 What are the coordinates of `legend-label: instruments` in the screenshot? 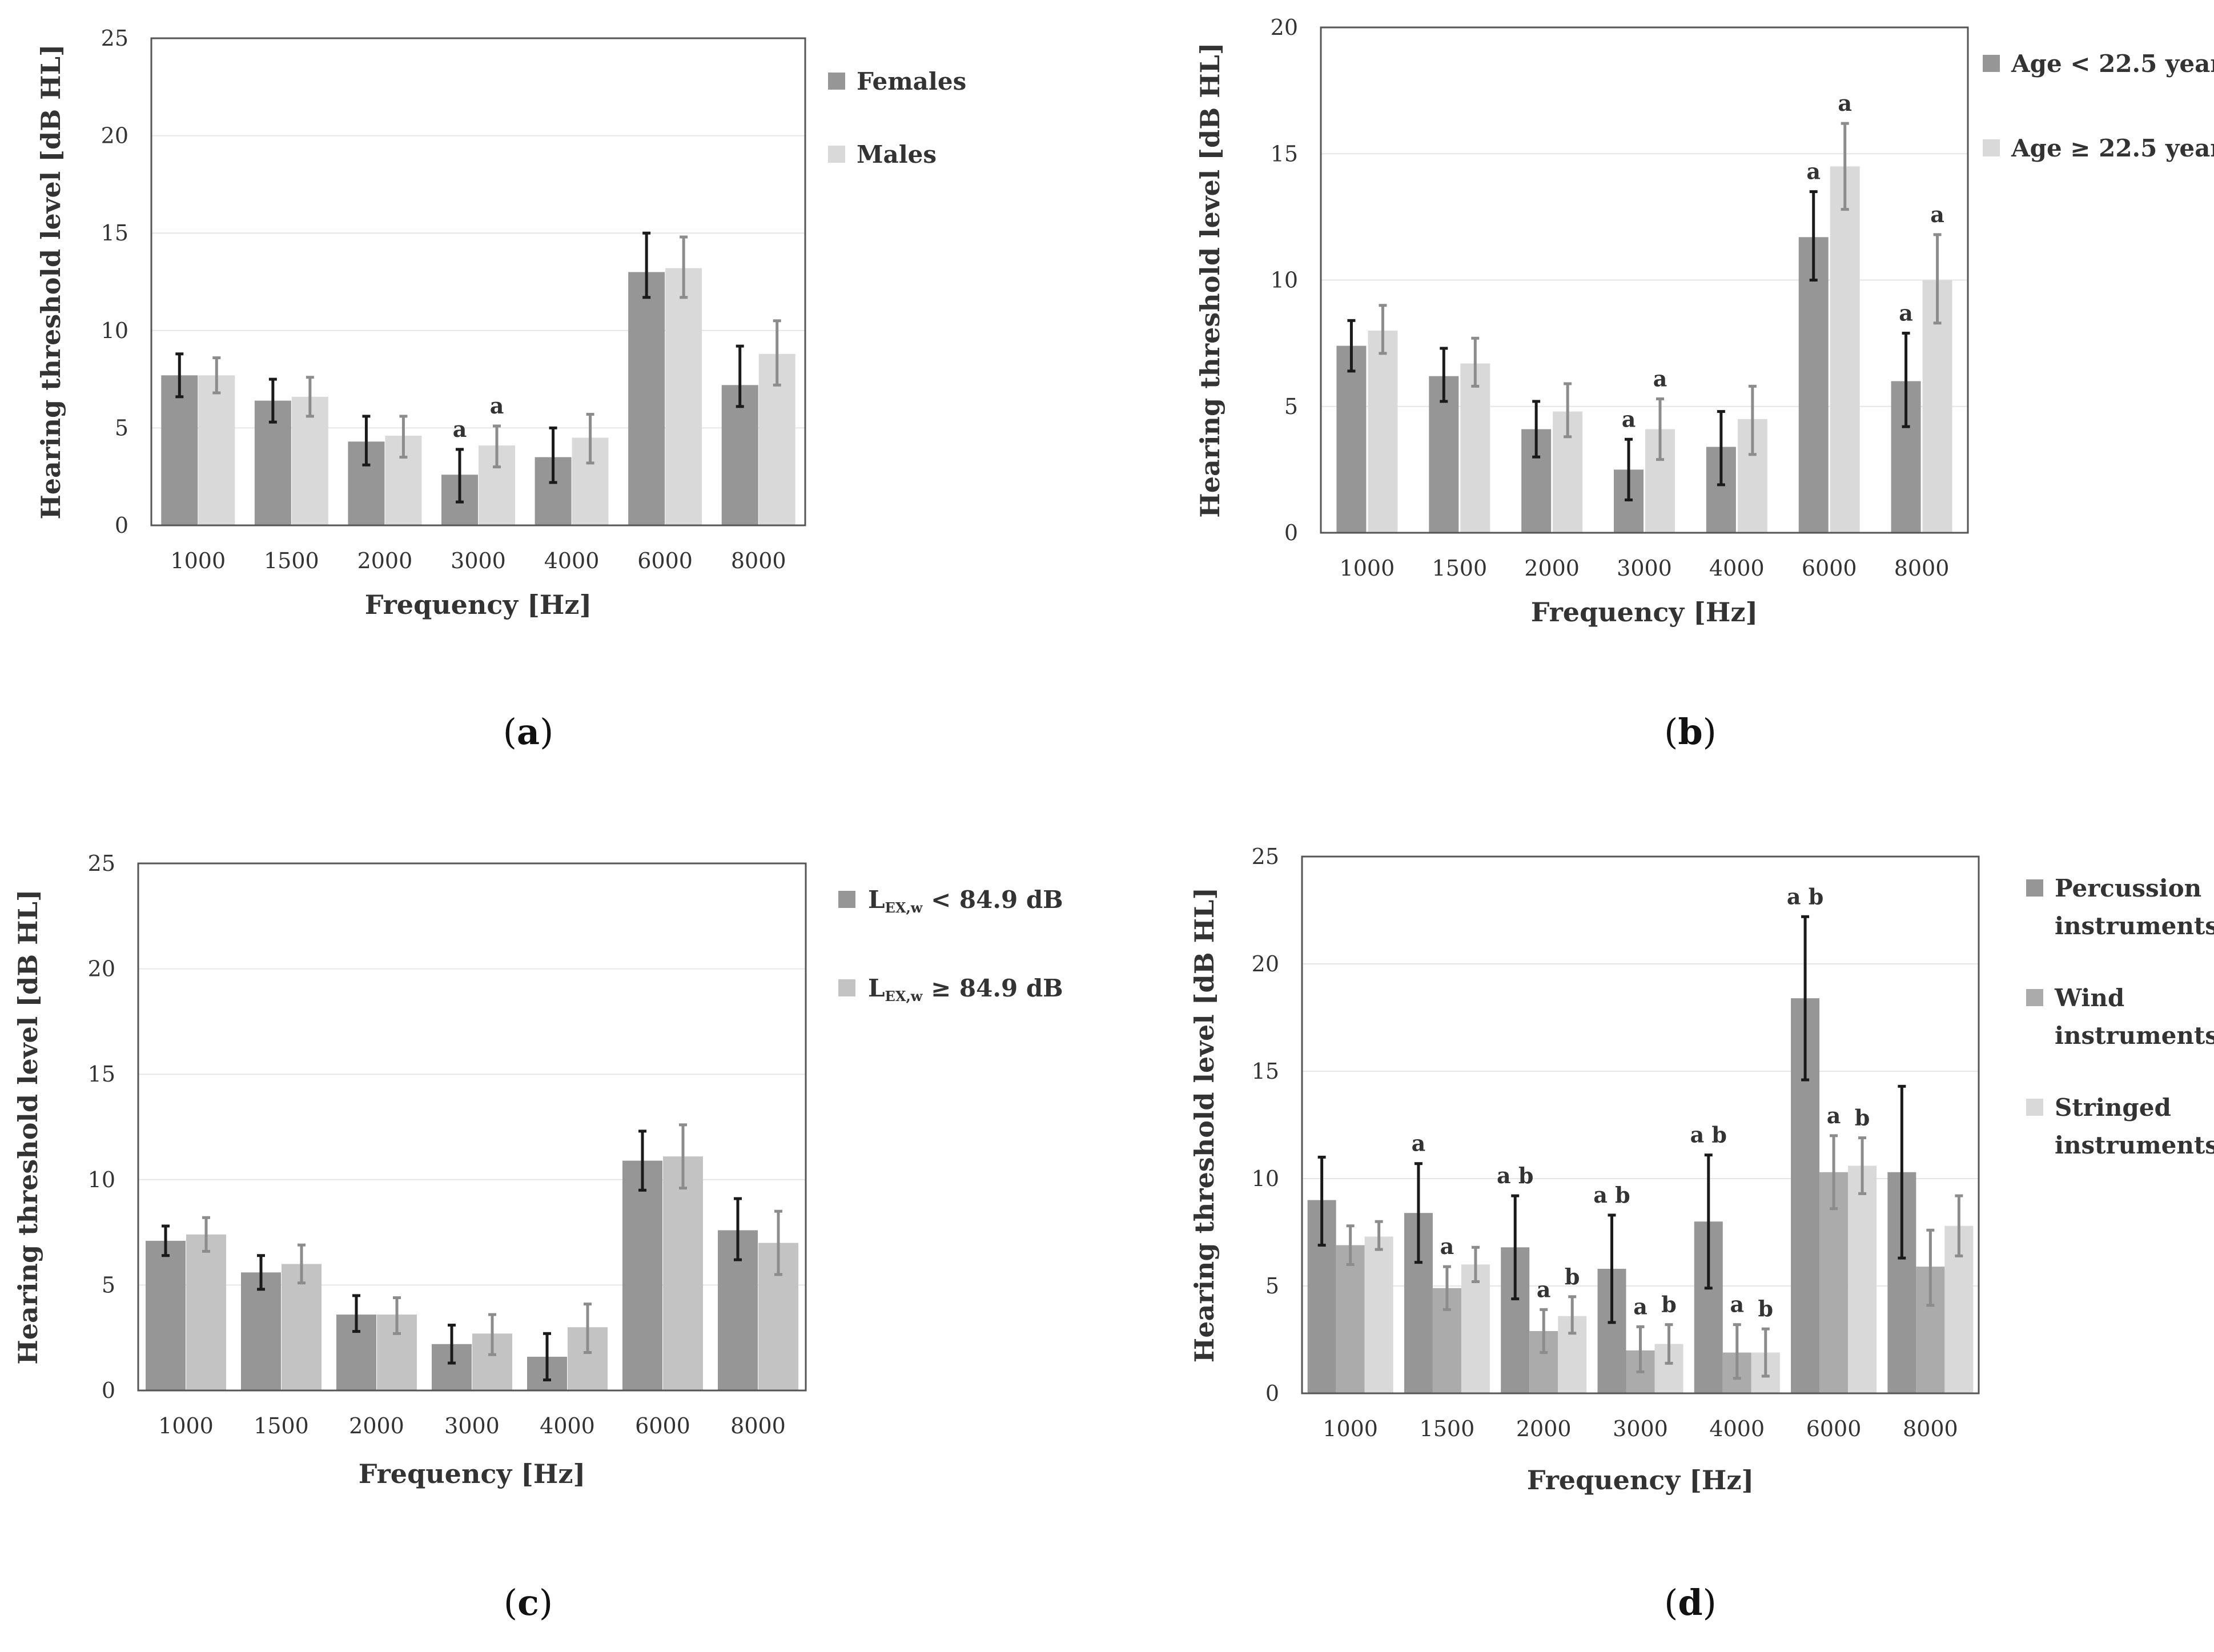 It's located at (2134, 926).